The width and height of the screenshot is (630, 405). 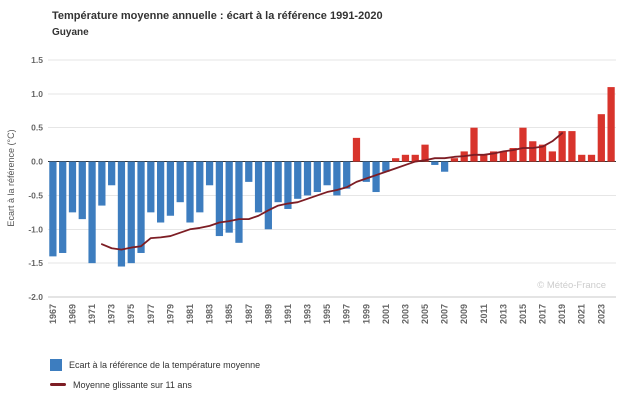 What do you see at coordinates (72, 314) in the screenshot?
I see `x-tick-label: 1969` at bounding box center [72, 314].